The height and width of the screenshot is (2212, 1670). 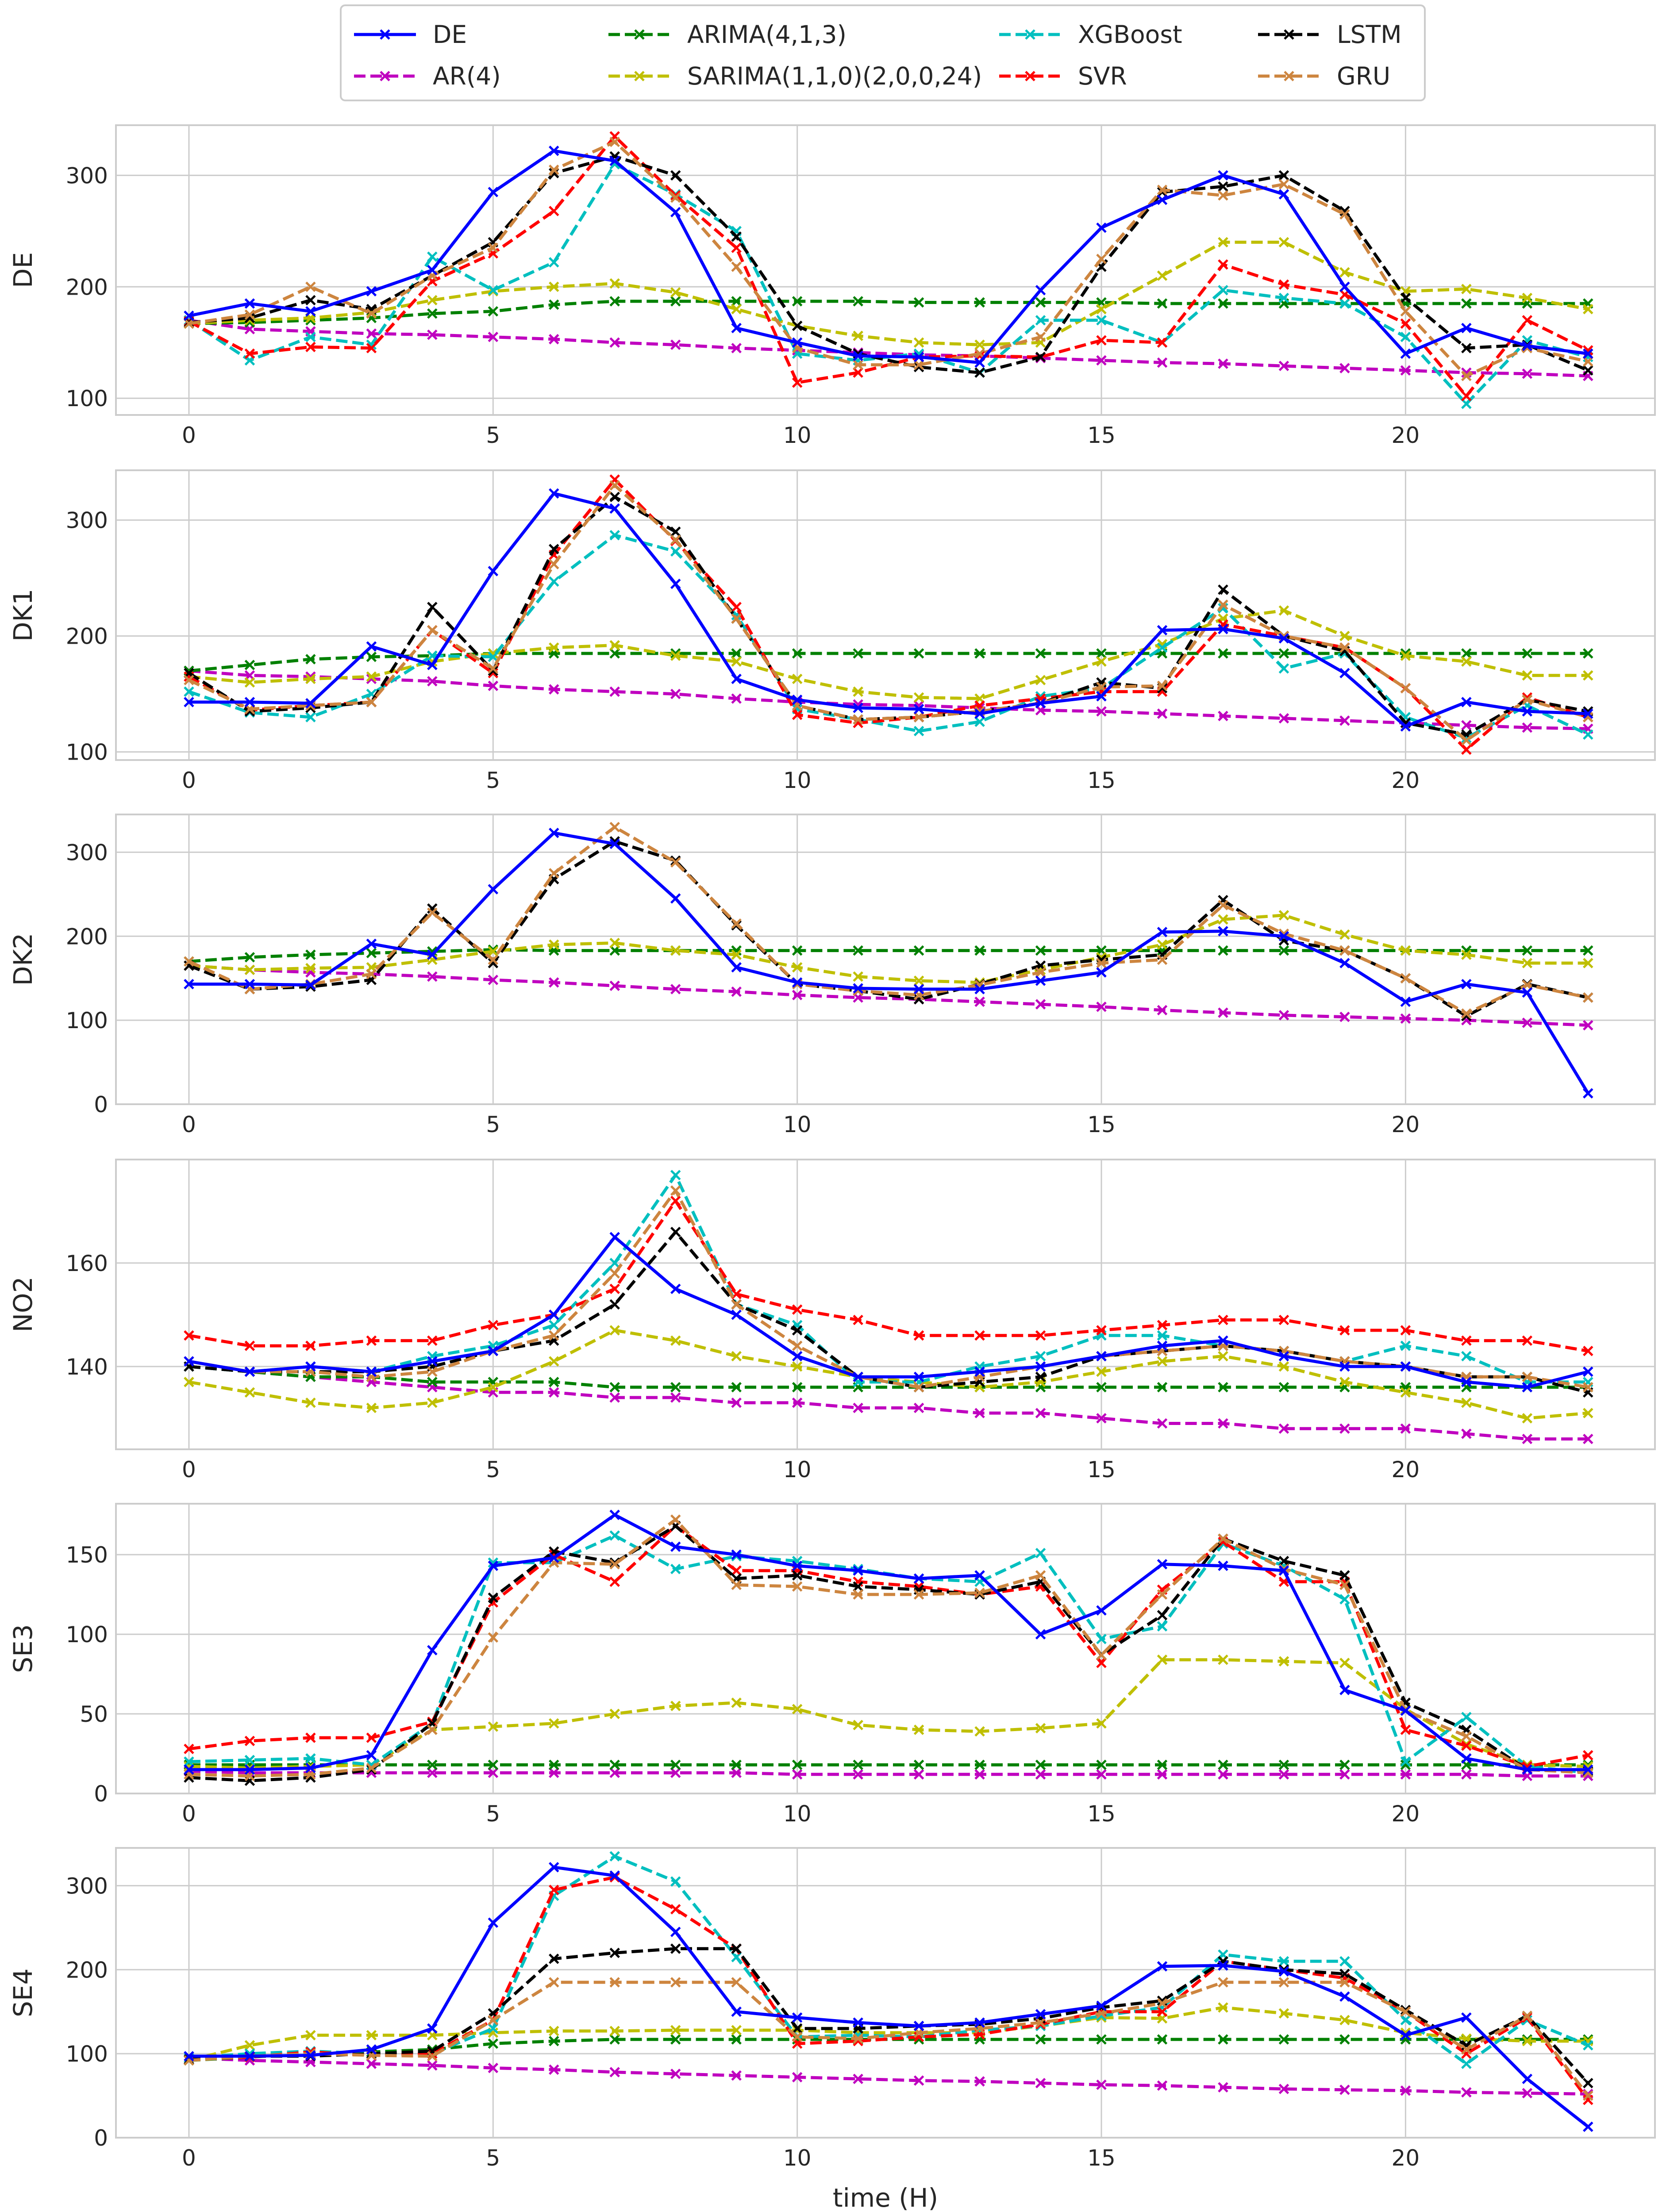 I want to click on x-tick-label: 5, so click(x=493, y=1470).